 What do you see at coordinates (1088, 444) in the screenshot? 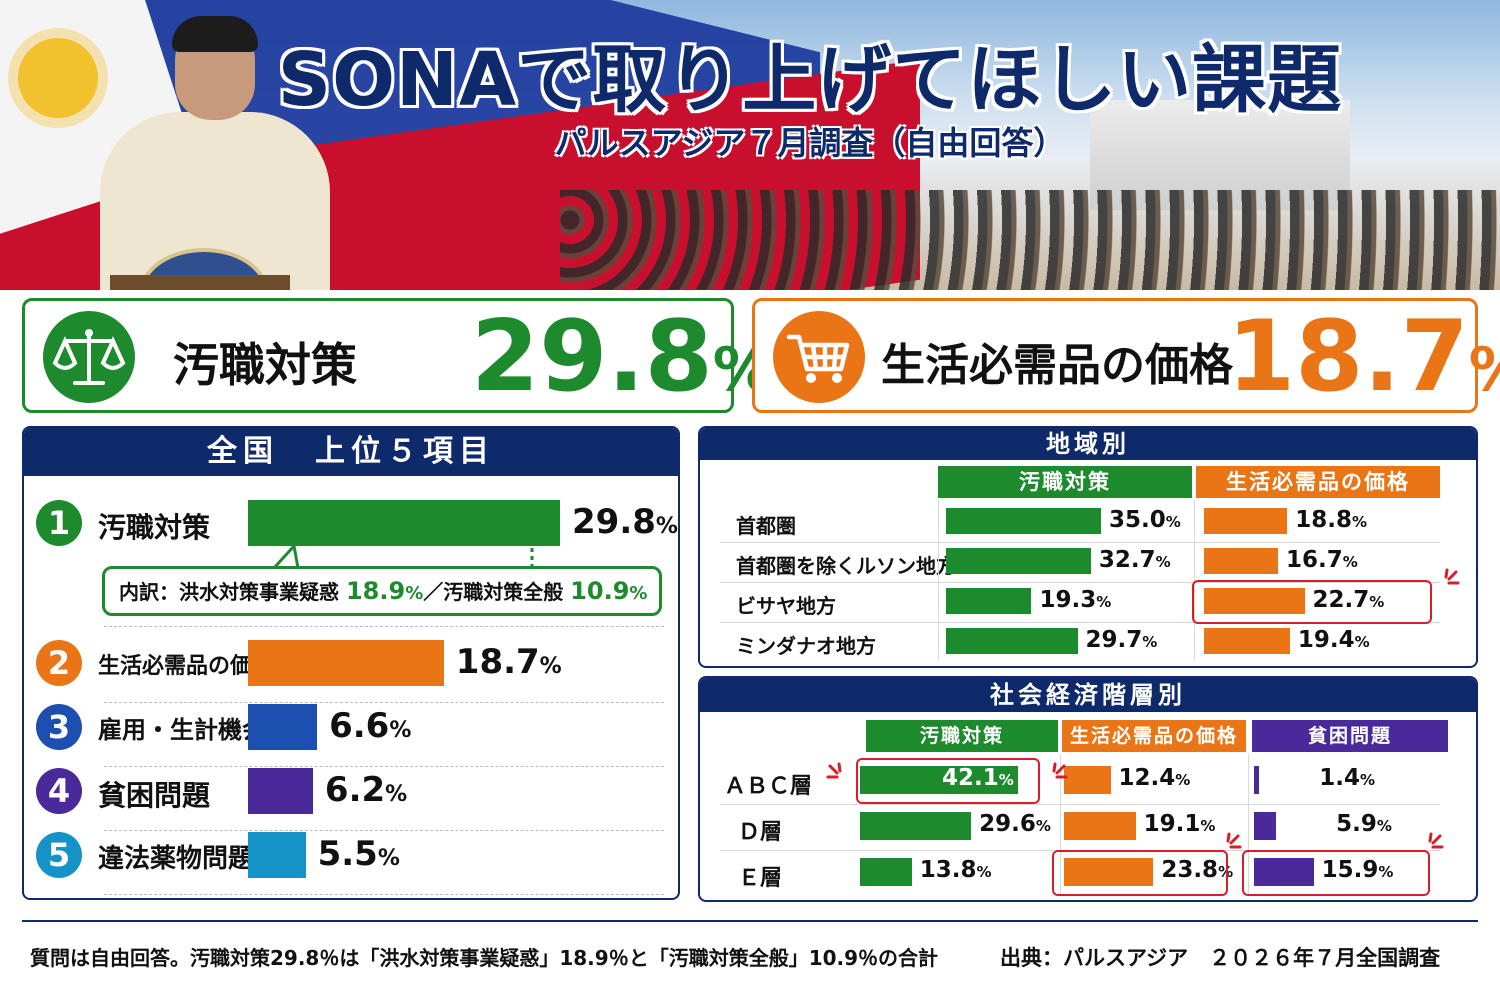
I see `regional-heading: 地域別` at bounding box center [1088, 444].